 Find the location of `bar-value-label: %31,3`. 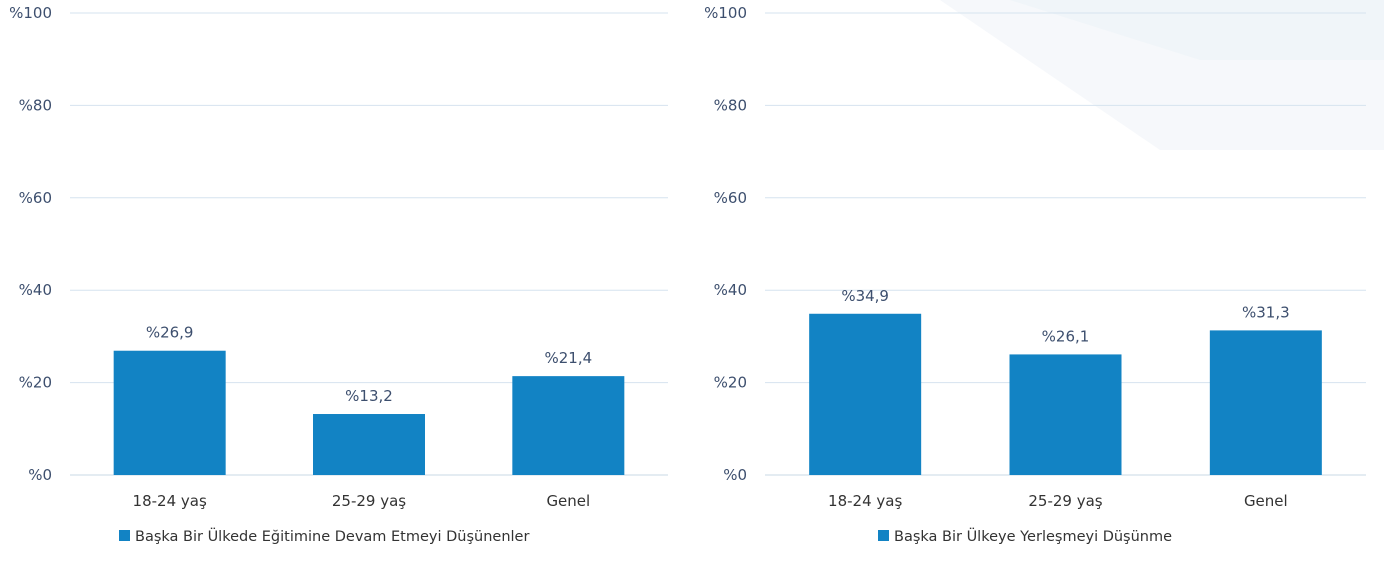

bar-value-label: %31,3 is located at coordinates (1266, 312).